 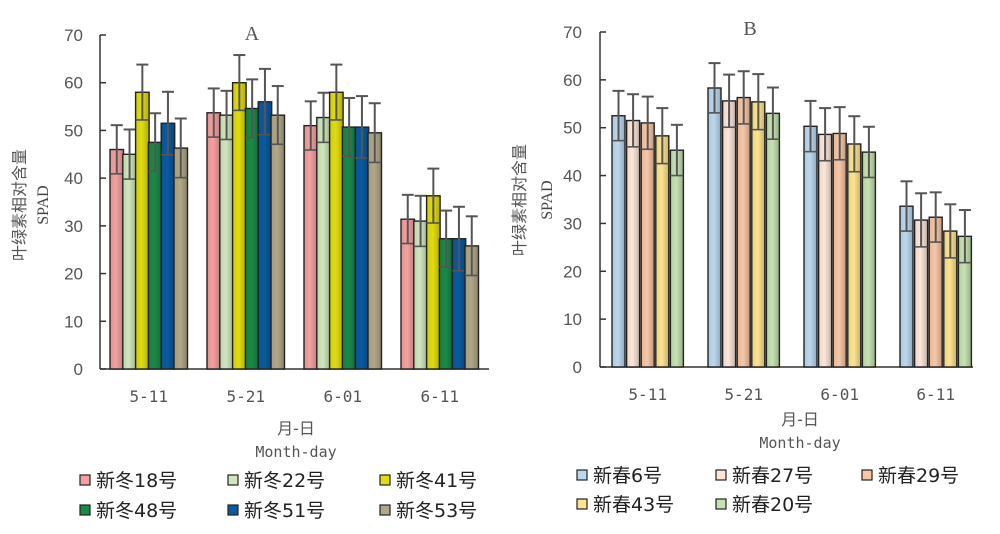 What do you see at coordinates (136, 481) in the screenshot?
I see `legend-label: 新冬18号` at bounding box center [136, 481].